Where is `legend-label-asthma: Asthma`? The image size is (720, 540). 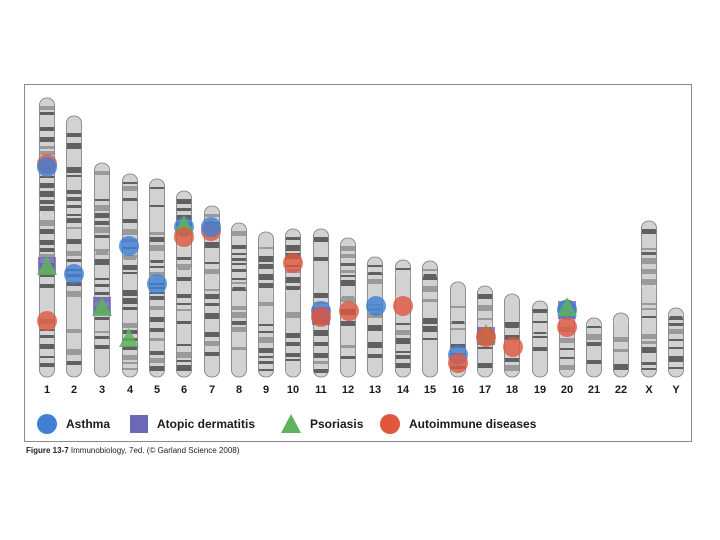 legend-label-asthma: Asthma is located at coordinates (88, 424).